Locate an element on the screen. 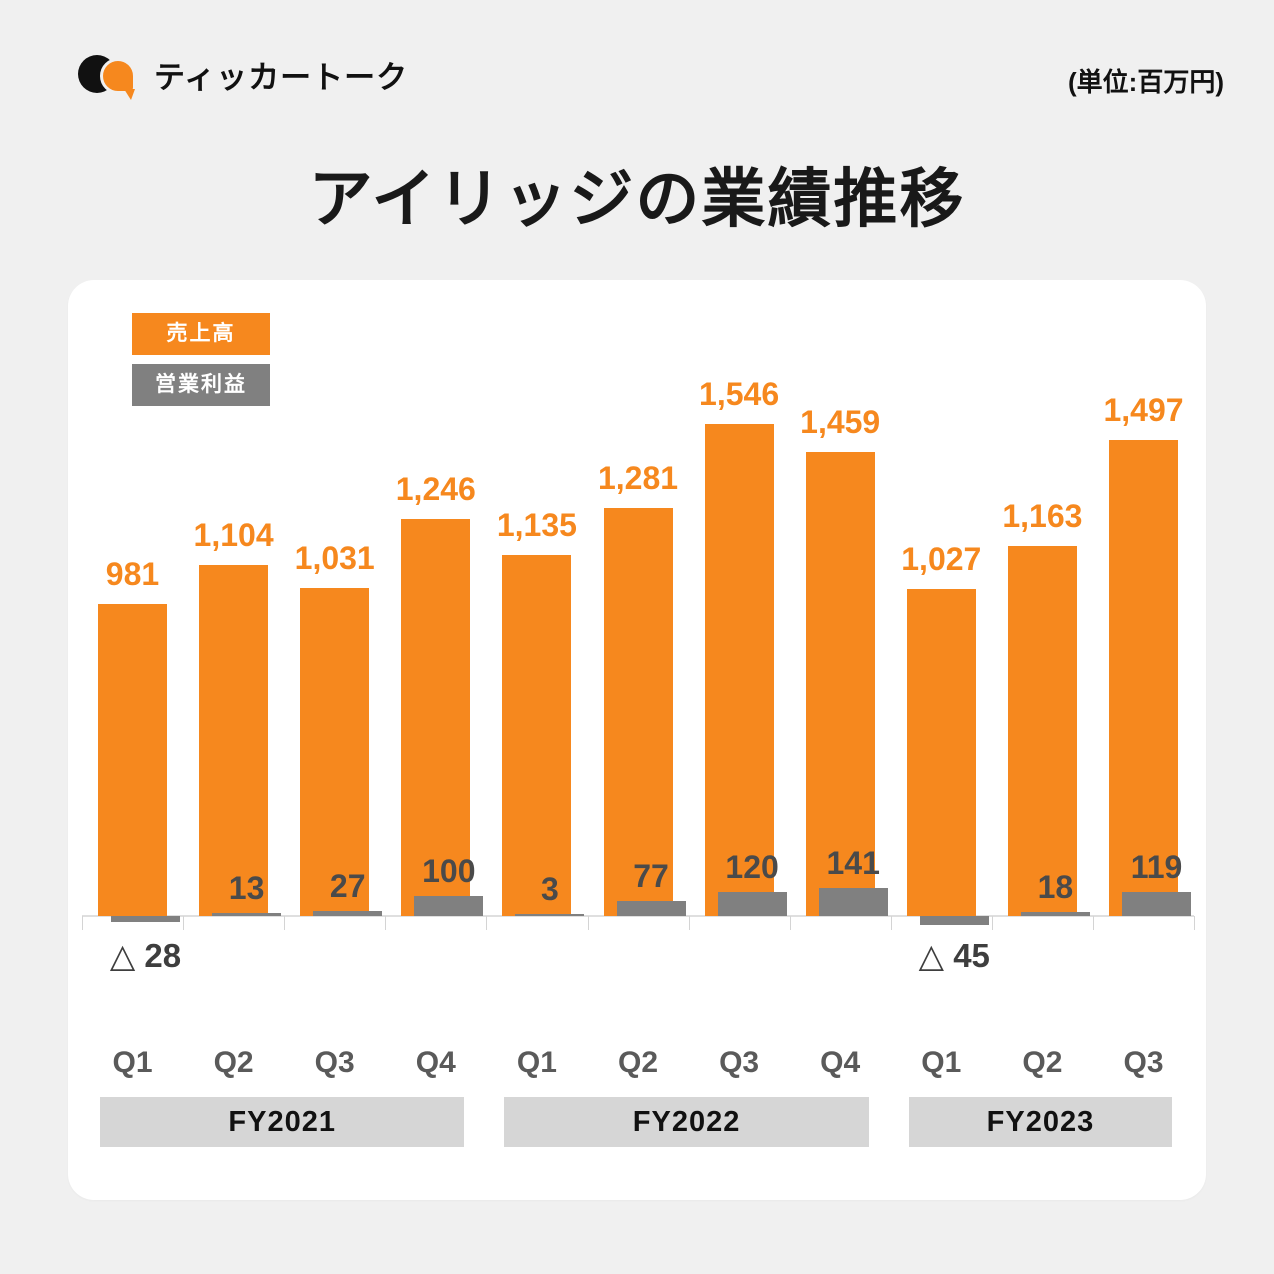 The height and width of the screenshot is (1274, 1274). bar-column: 981 △ 28 Q1 is located at coordinates (132, 739).